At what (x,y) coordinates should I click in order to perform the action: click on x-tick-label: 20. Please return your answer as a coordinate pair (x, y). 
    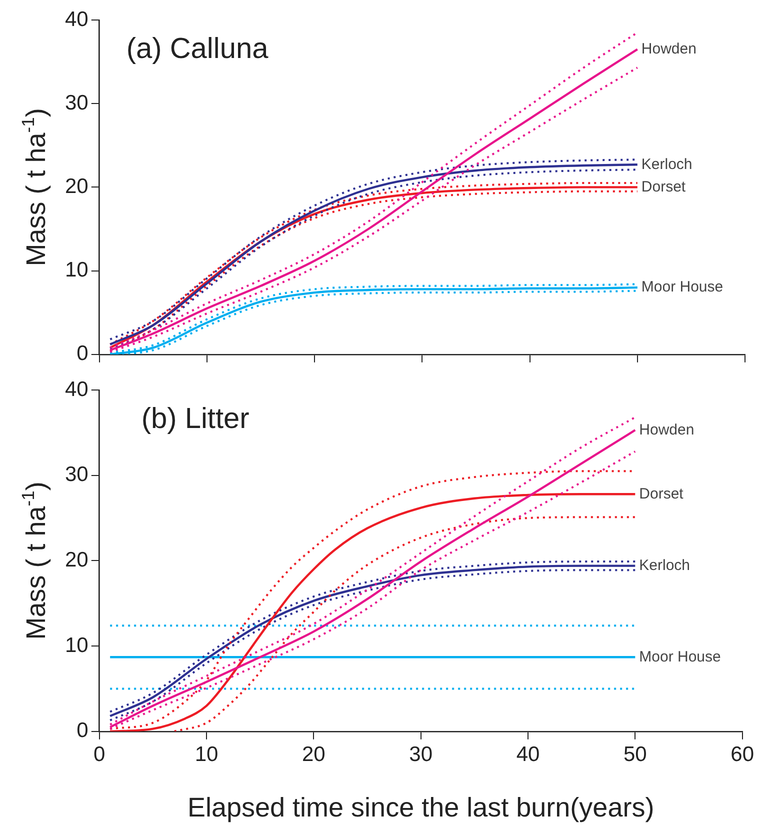
    Looking at the image, I should click on (314, 754).